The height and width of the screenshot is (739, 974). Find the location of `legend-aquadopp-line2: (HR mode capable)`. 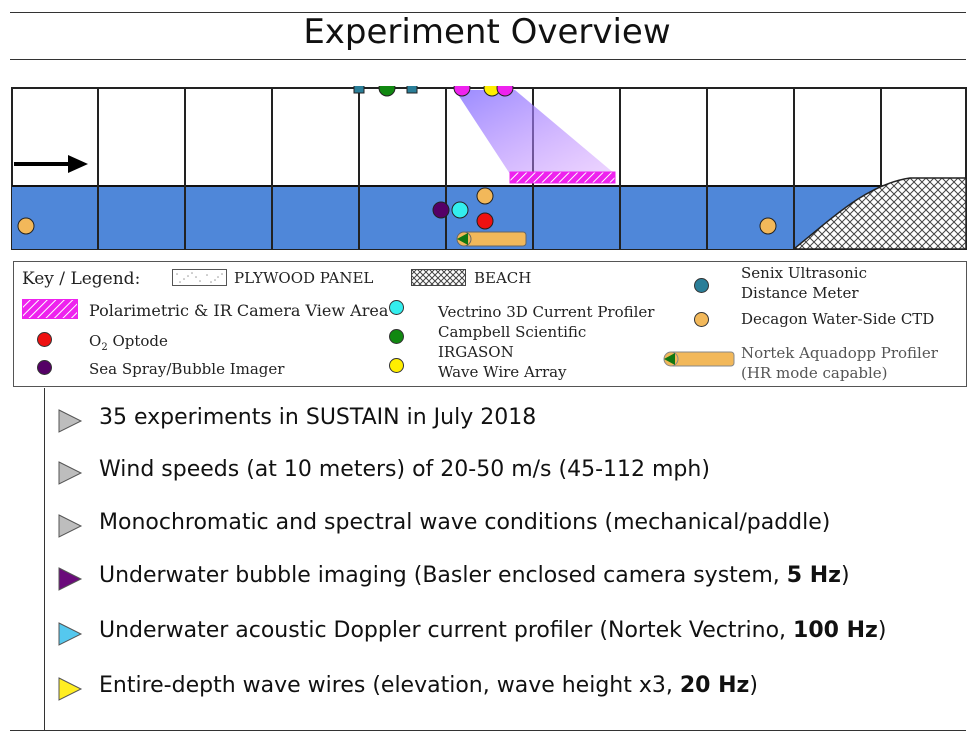

legend-aquadopp-line2: (HR mode capable) is located at coordinates (814, 373).